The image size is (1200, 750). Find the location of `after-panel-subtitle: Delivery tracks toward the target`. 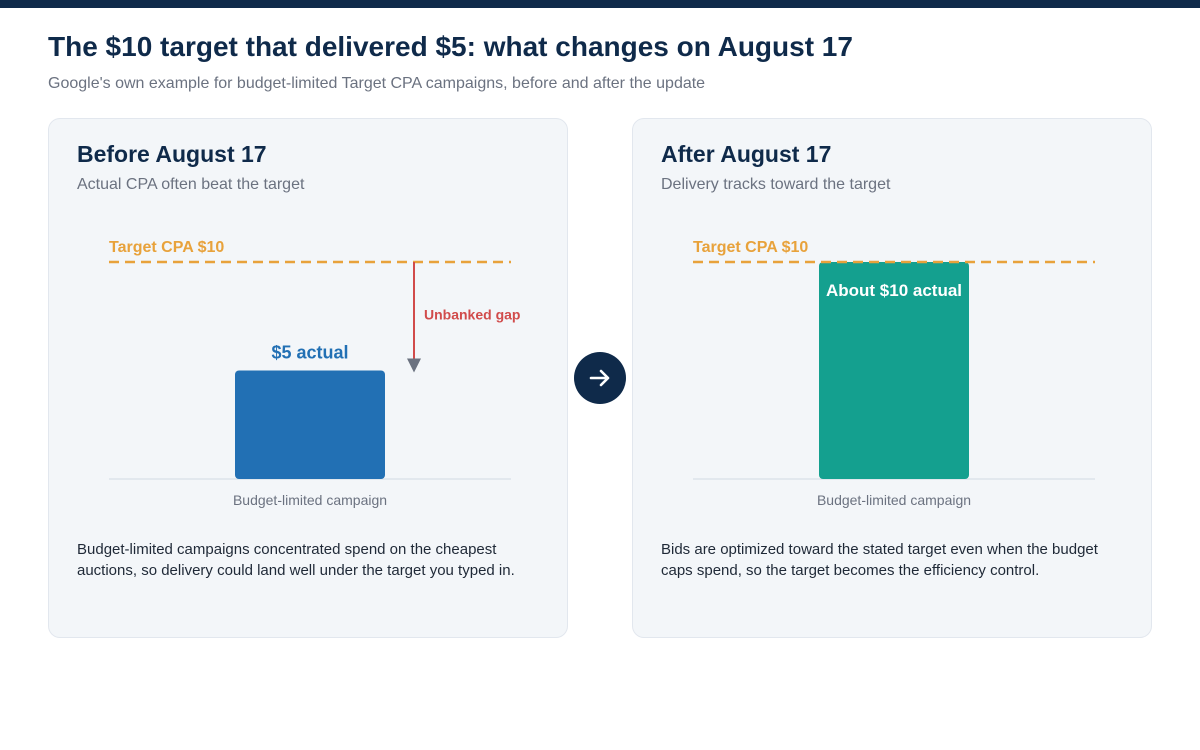

after-panel-subtitle: Delivery tracks toward the target is located at coordinates (776, 184).